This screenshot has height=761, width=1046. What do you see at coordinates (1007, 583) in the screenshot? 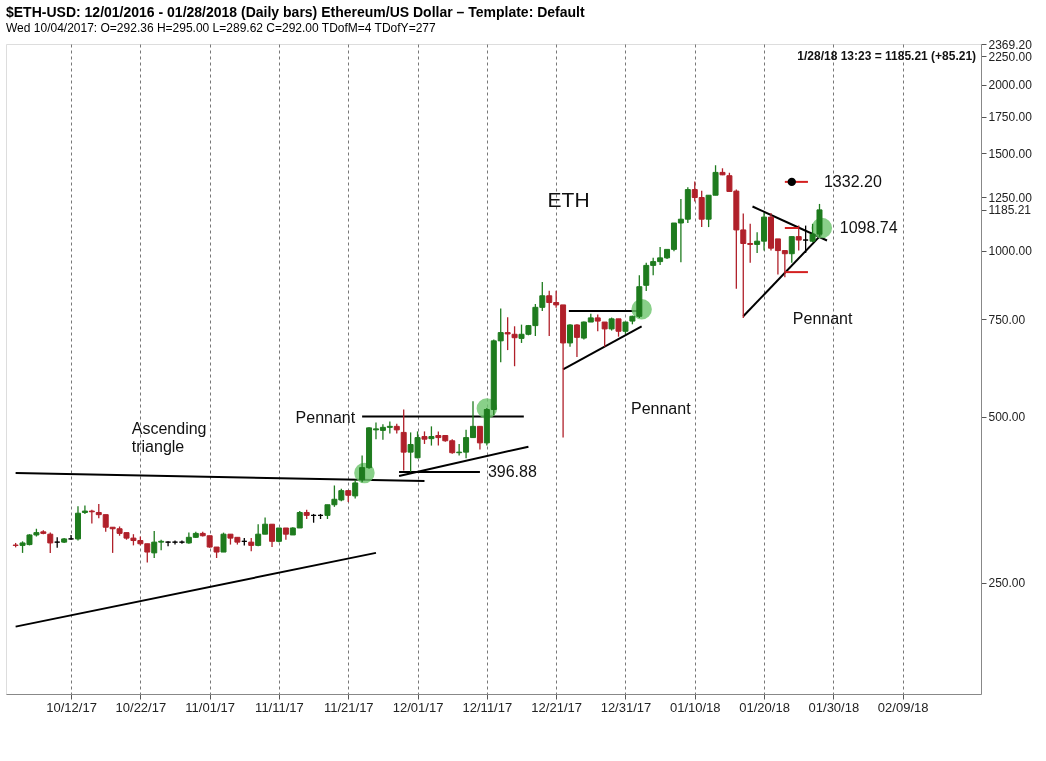
I see `y-tick-label: 250.00` at bounding box center [1007, 583].